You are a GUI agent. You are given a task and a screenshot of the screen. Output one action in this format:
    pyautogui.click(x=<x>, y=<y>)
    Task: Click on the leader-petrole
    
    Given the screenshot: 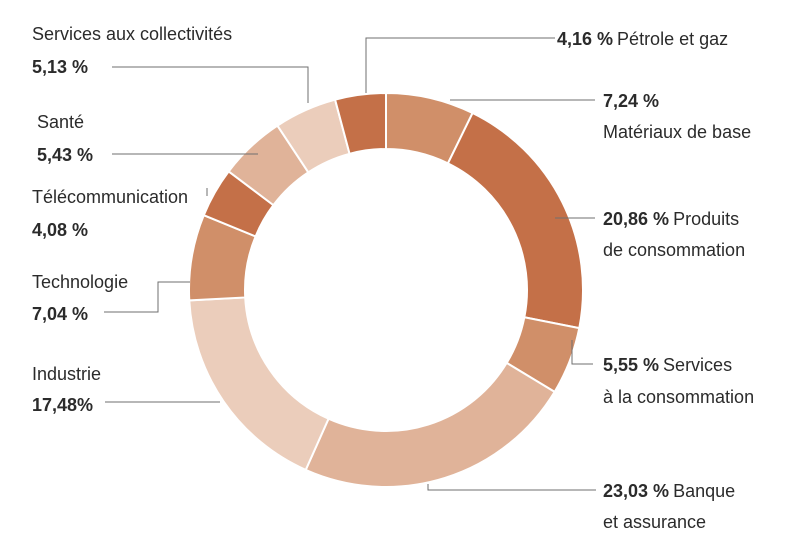 What is the action you would take?
    pyautogui.click(x=460, y=65)
    